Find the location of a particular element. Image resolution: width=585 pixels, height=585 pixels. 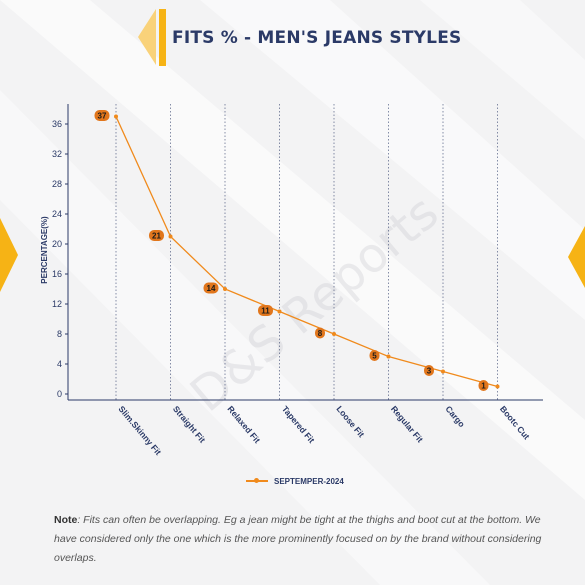

data-label: 11 is located at coordinates (265, 311).